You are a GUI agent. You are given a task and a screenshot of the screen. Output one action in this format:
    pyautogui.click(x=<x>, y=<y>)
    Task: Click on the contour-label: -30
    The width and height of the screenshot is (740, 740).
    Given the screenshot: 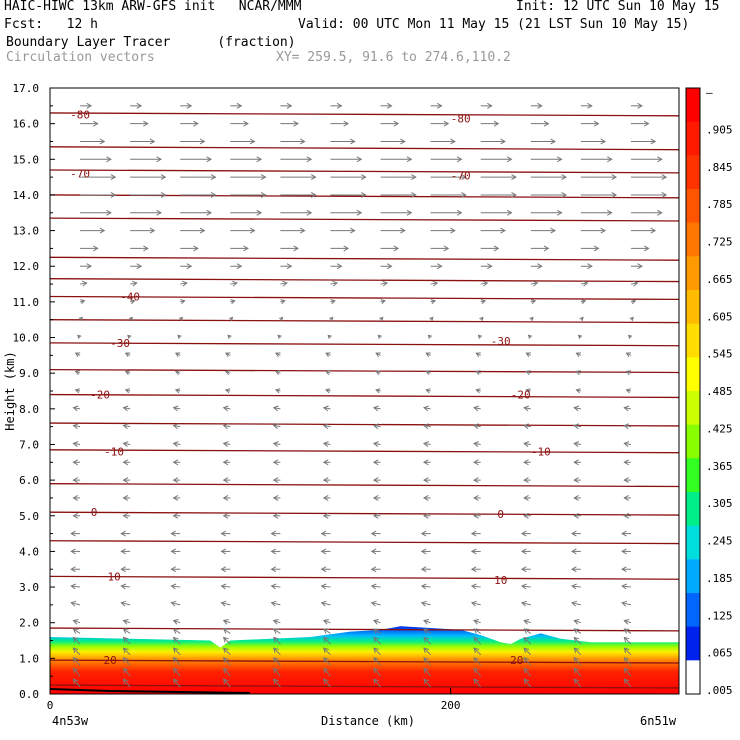 What is the action you would take?
    pyautogui.click(x=501, y=341)
    